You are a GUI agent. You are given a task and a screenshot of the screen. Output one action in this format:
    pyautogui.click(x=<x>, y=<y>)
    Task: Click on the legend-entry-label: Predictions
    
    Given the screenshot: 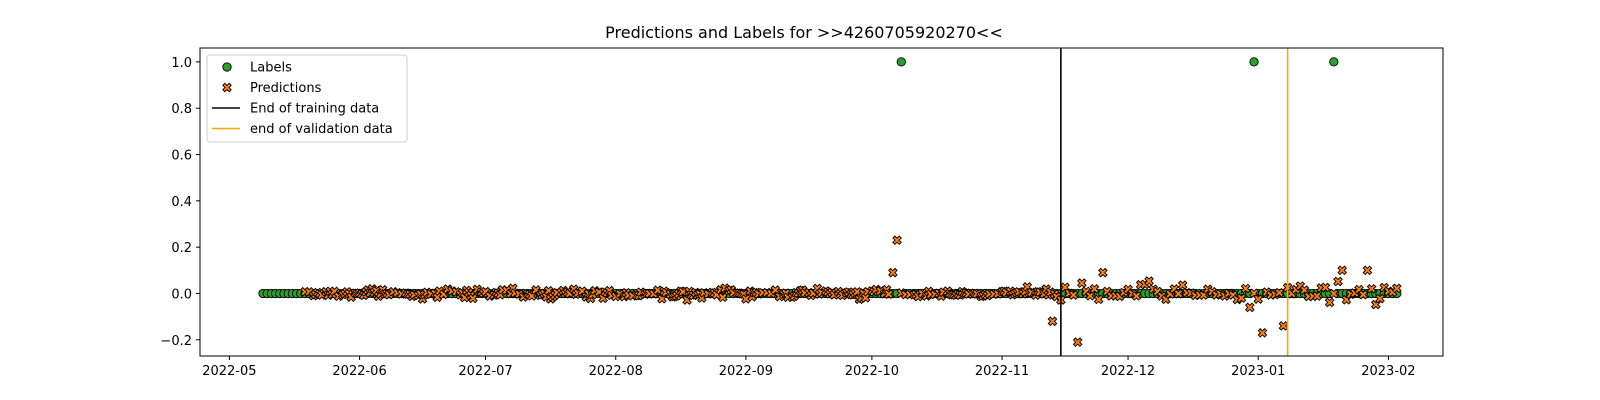 What is the action you would take?
    pyautogui.click(x=286, y=88)
    